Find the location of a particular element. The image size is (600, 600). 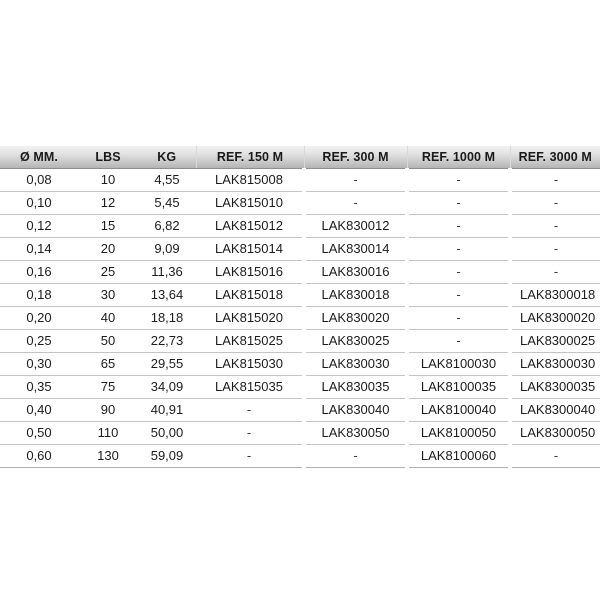

cell-r300: LAK830020 is located at coordinates (354, 318).